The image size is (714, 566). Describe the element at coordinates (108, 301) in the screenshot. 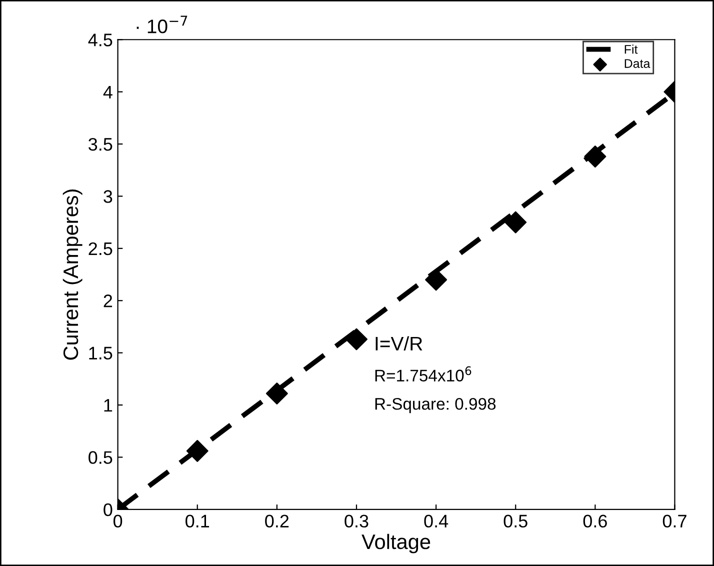

I see `y-tick-label: 2` at that location.